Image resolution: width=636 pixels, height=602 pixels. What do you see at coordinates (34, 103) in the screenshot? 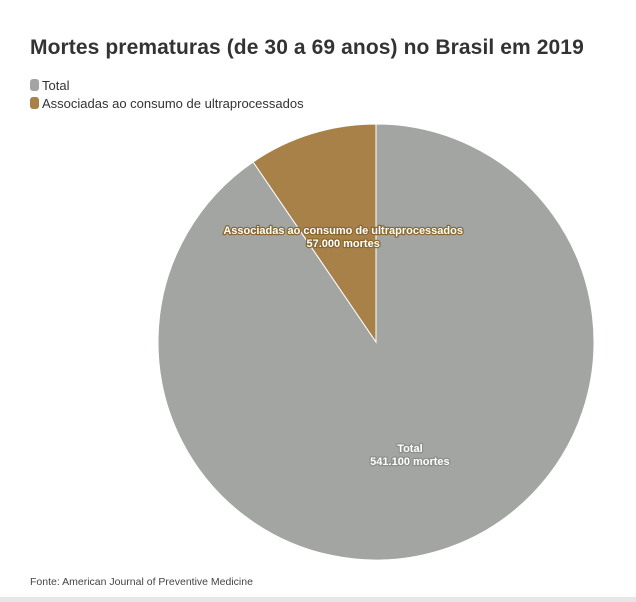
I see `legend-swatch-ultraprocessados` at bounding box center [34, 103].